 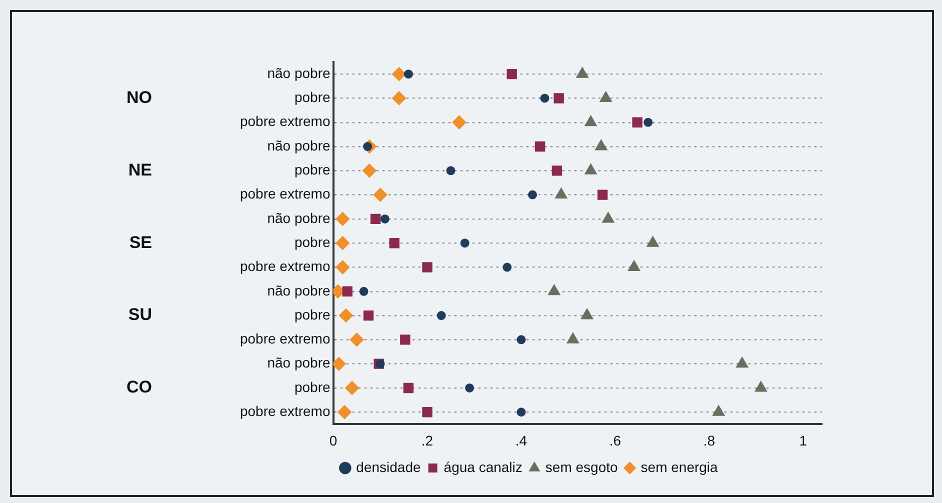 I want to click on text: NO, so click(x=139, y=97).